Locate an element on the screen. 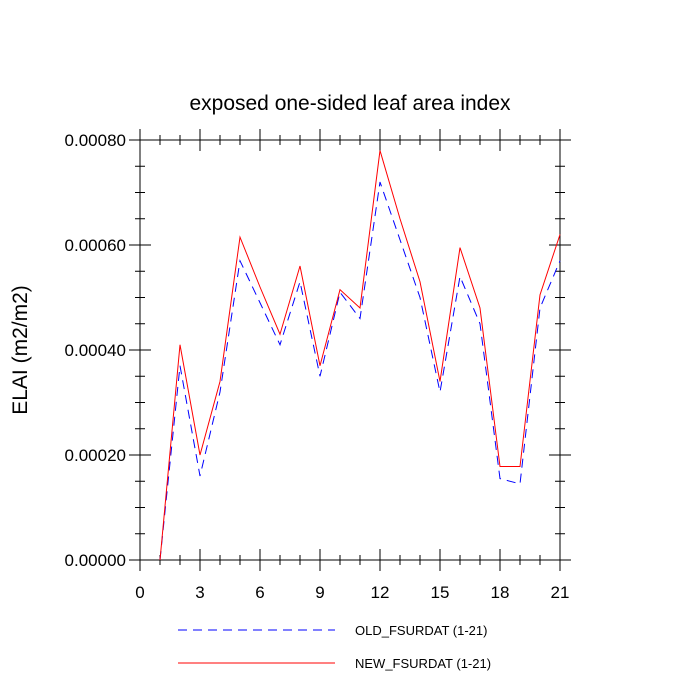 This screenshot has width=700, height=700. x-tick-label: 12 is located at coordinates (380, 592).